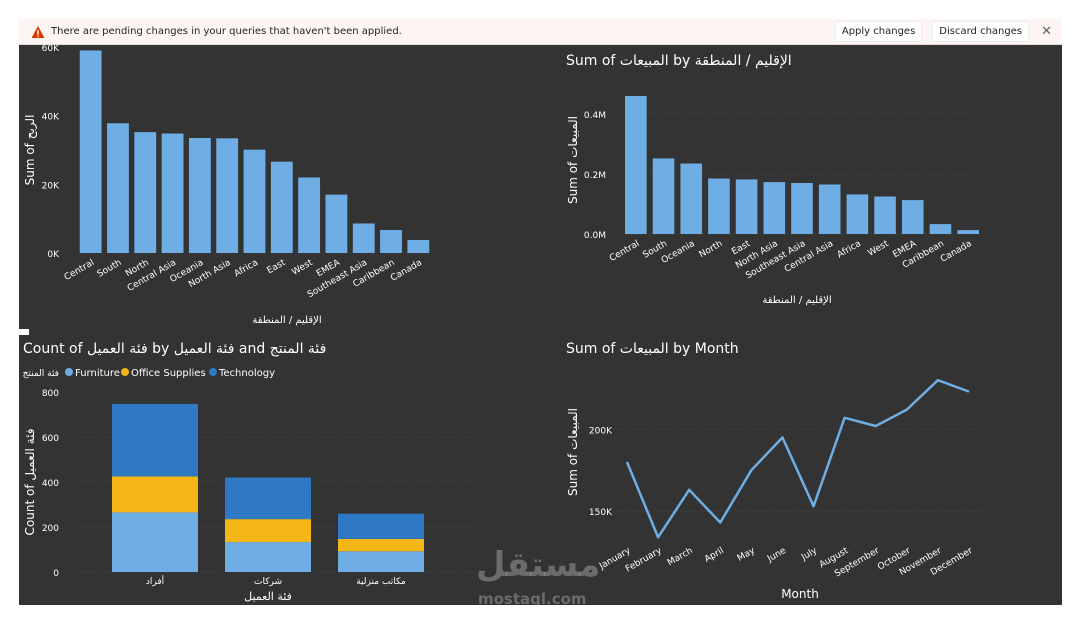 The height and width of the screenshot is (624, 1080). Describe the element at coordinates (776, 555) in the screenshot. I see `x-tick-label: June` at that location.